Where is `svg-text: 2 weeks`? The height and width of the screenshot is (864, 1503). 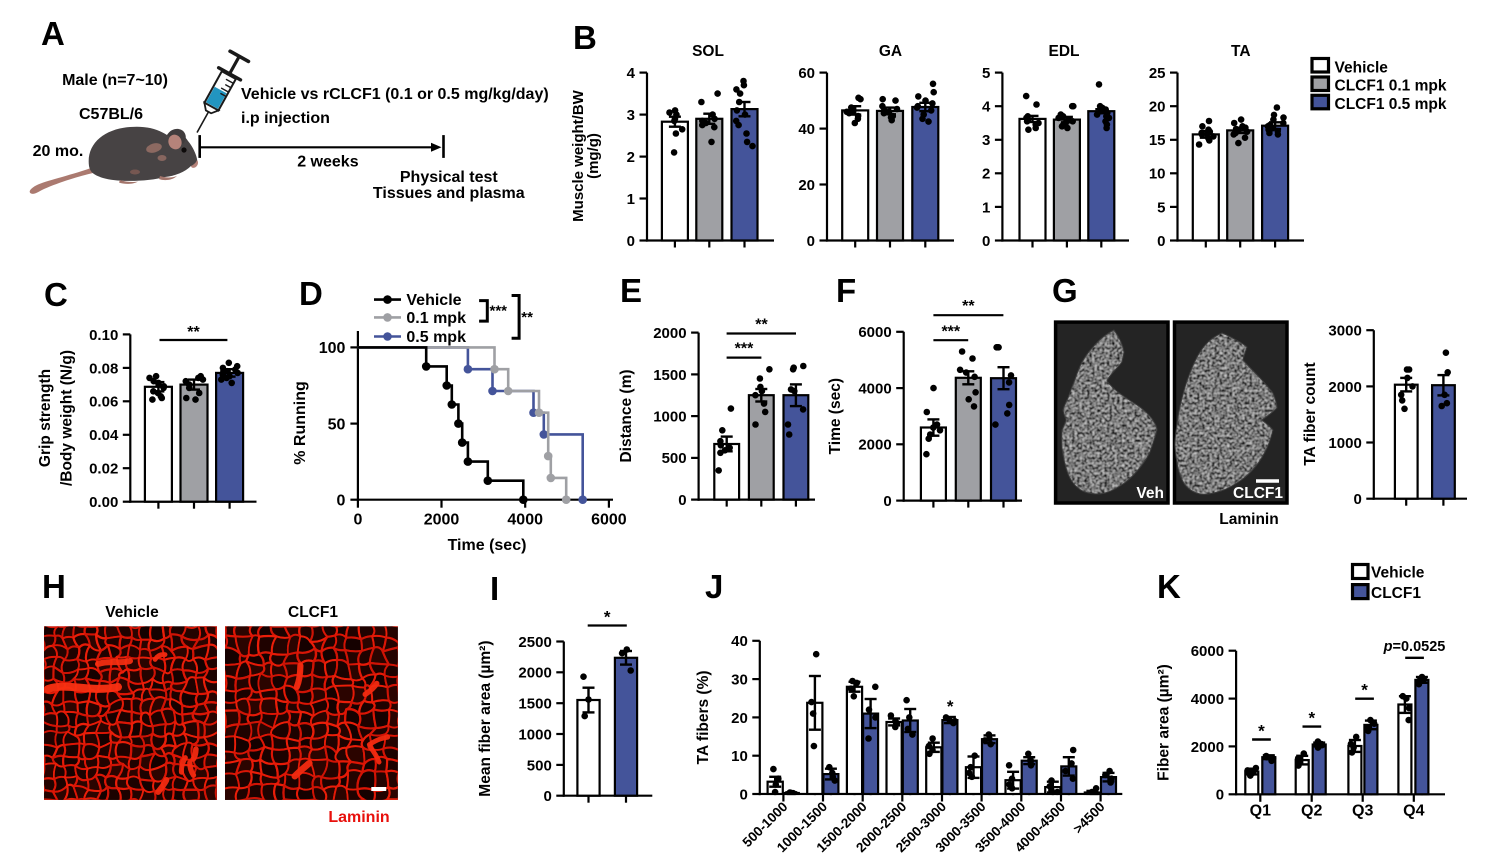
svg-text: 2 weeks is located at coordinates (327, 162).